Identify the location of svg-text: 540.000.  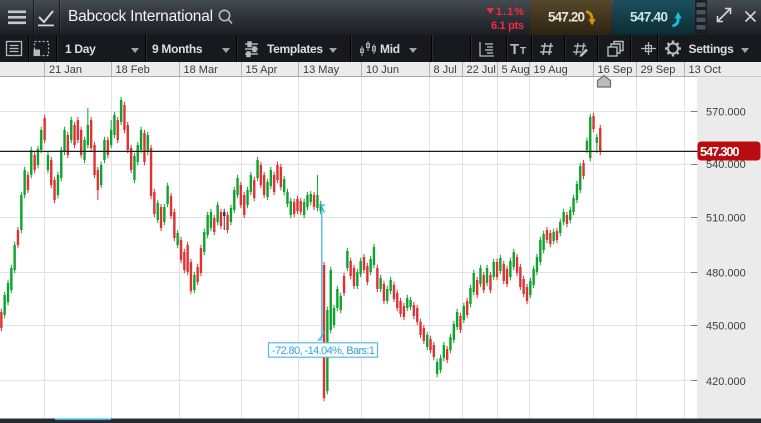
(726, 165).